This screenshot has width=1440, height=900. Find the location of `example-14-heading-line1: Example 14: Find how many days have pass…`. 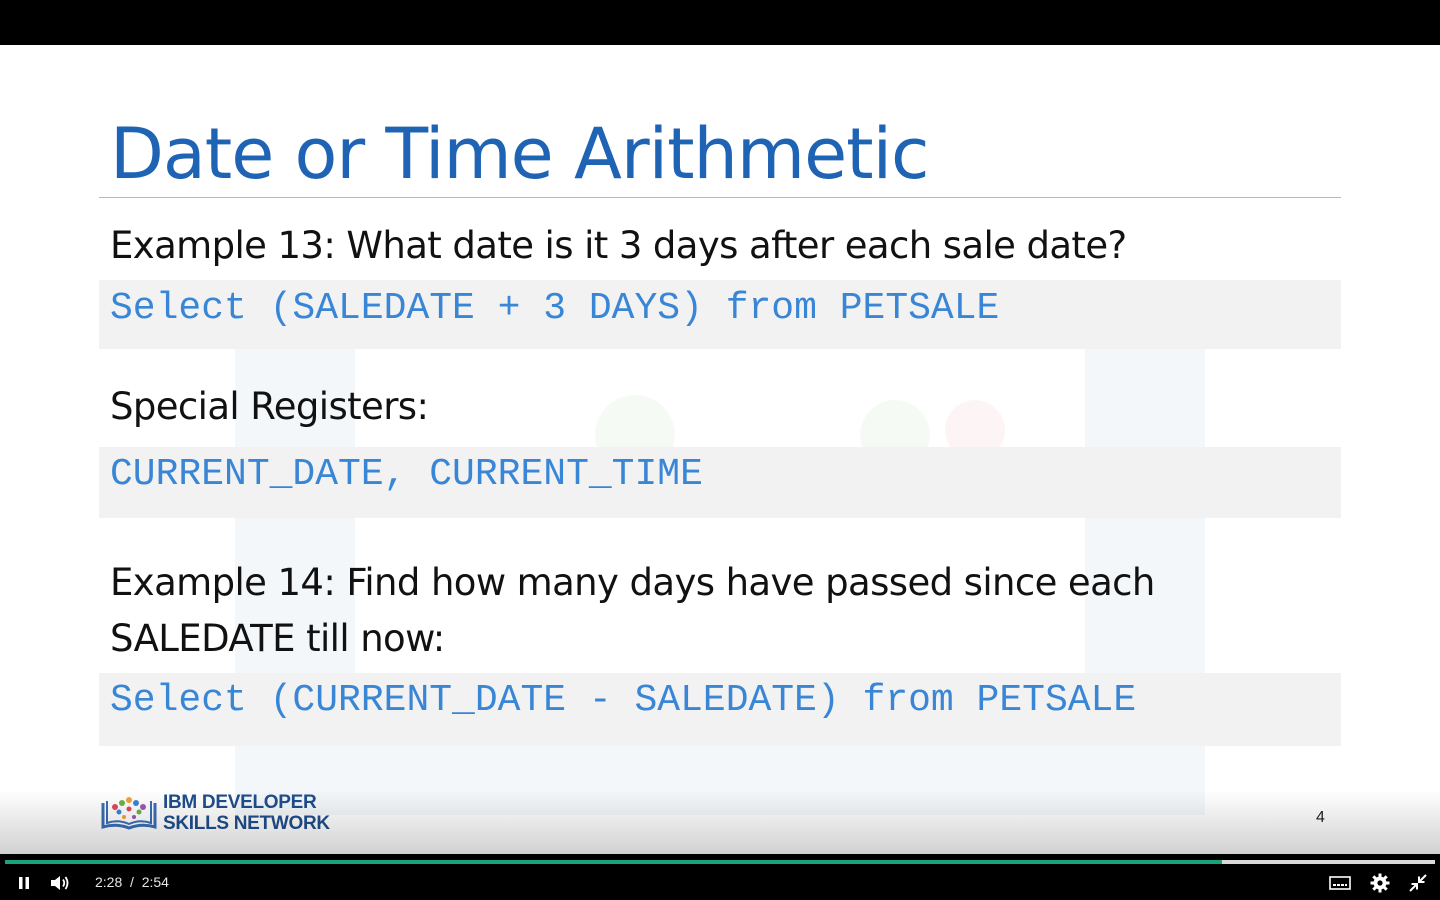

example-14-heading-line1: Example 14: Find how many days have pass… is located at coordinates (632, 582).